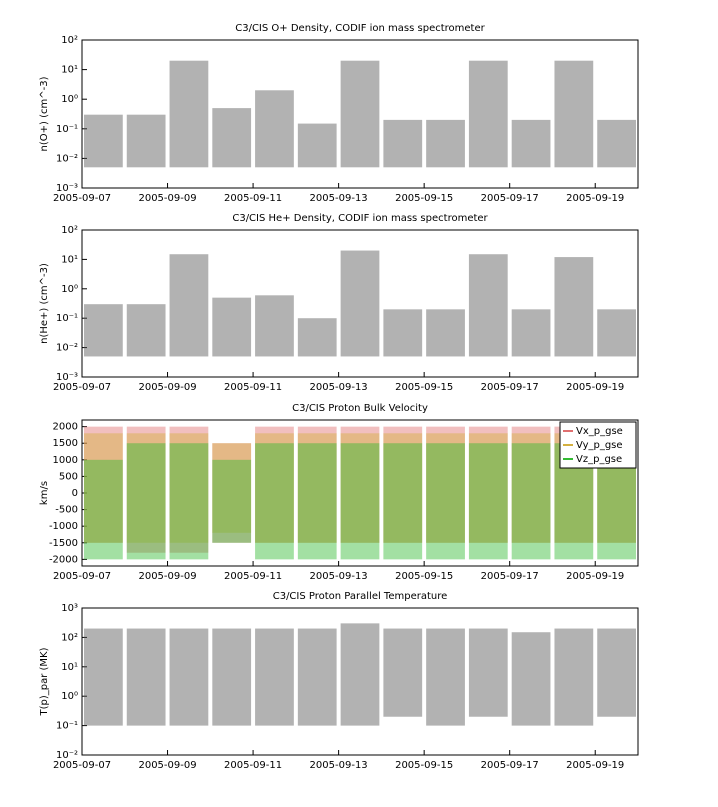 This screenshot has width=718, height=807. I want to click on y-axis-label: T(p)_par (MK), so click(44, 681).